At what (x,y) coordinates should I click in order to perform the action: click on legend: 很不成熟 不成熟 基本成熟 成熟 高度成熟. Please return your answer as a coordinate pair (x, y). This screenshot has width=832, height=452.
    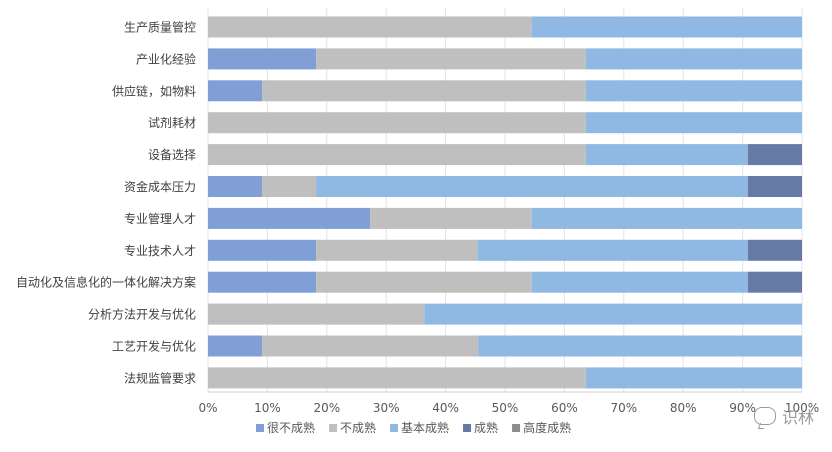
    Looking at the image, I should click on (413, 427).